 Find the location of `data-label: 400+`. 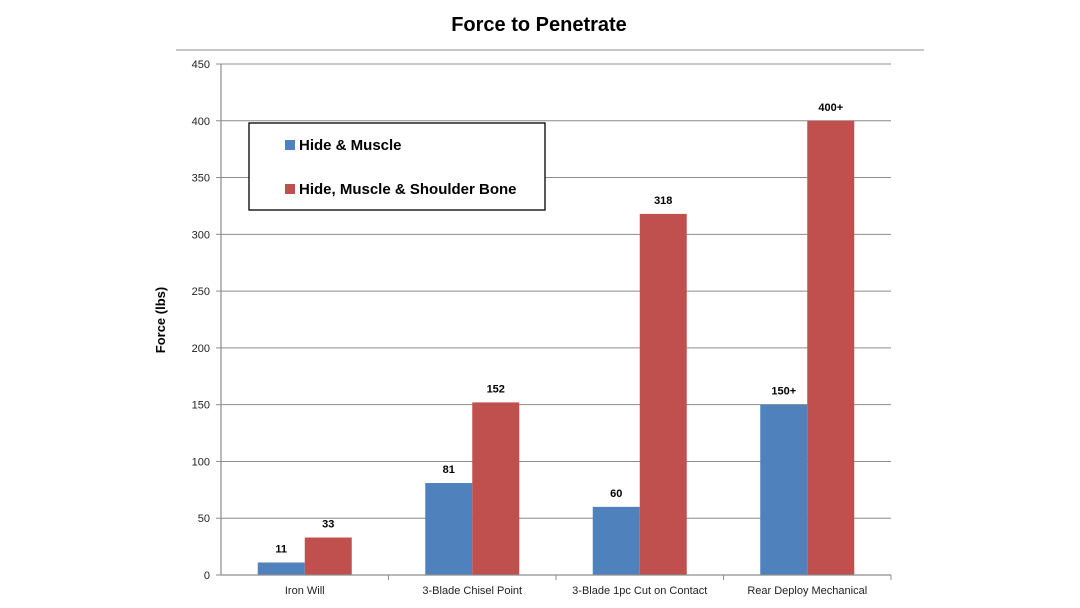

data-label: 400+ is located at coordinates (830, 108).